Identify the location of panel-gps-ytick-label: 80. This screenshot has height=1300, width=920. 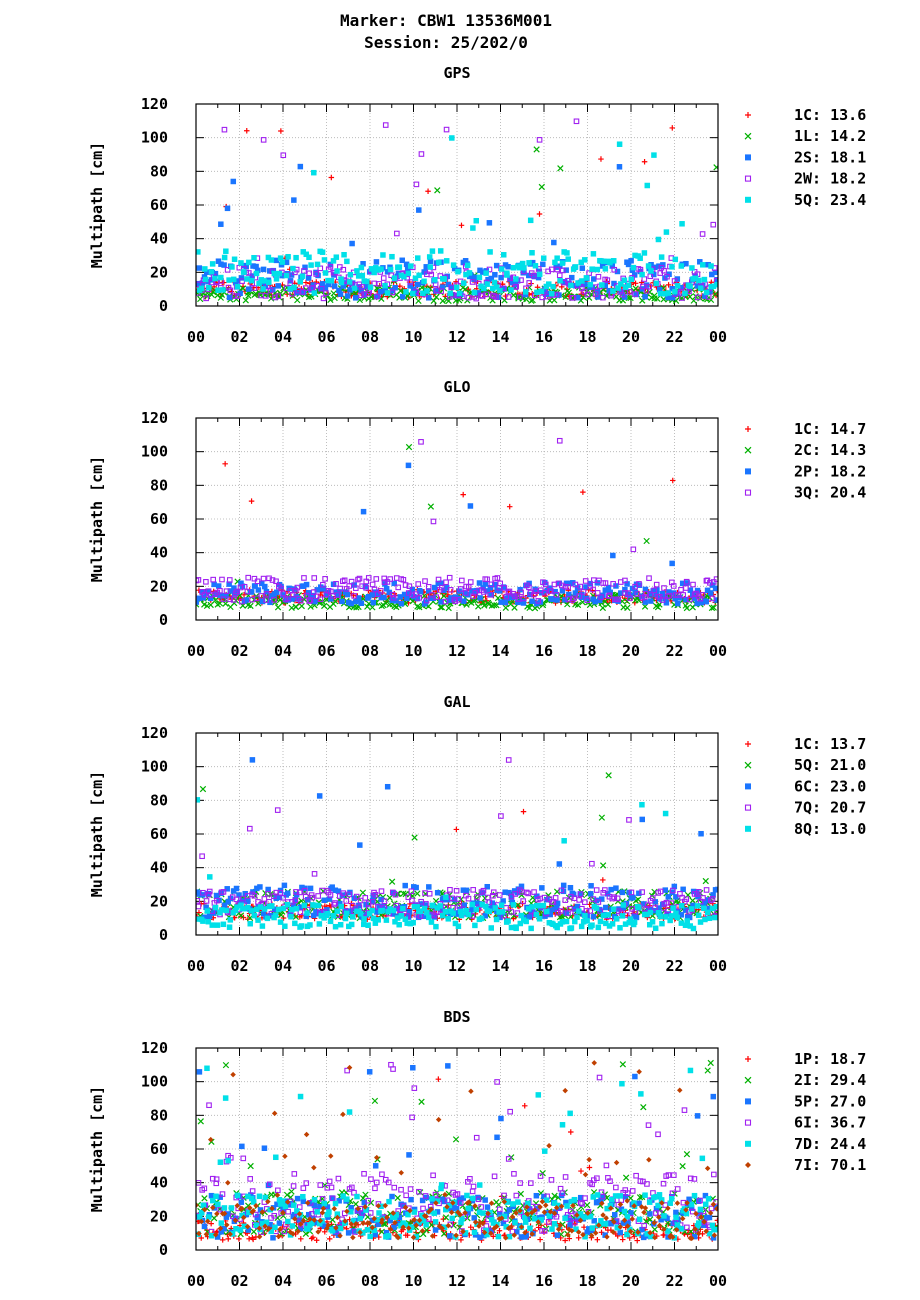
(159, 171).